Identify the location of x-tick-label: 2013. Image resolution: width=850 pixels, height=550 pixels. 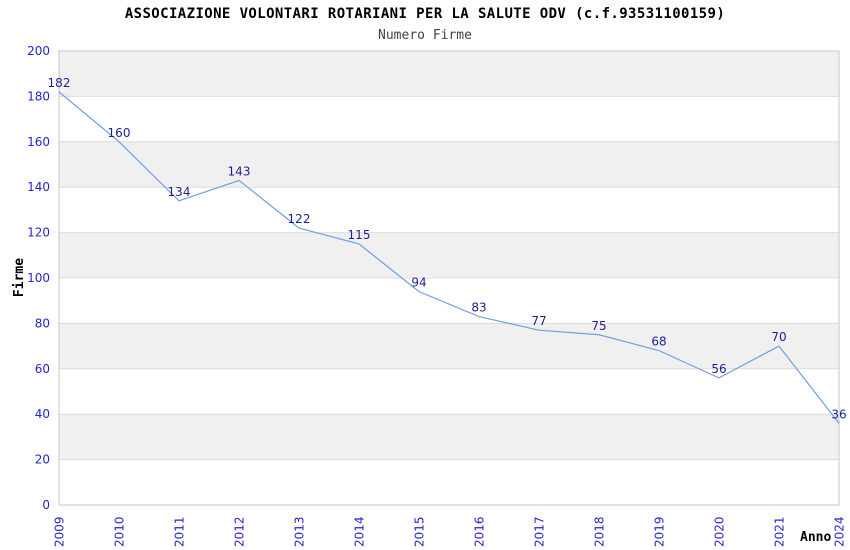
(300, 531).